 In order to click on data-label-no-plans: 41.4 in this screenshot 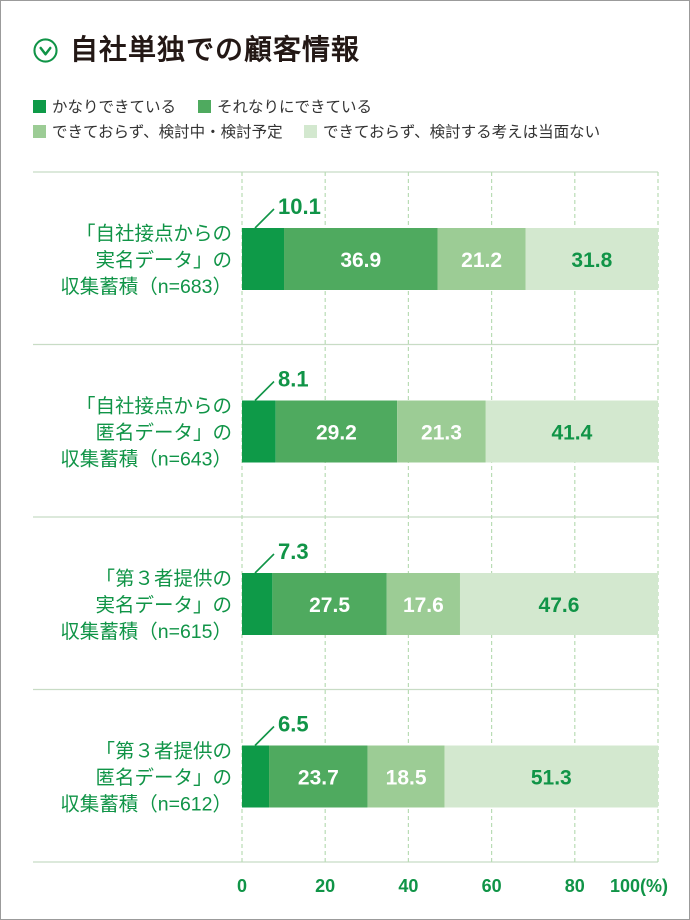, I will do `click(571, 433)`.